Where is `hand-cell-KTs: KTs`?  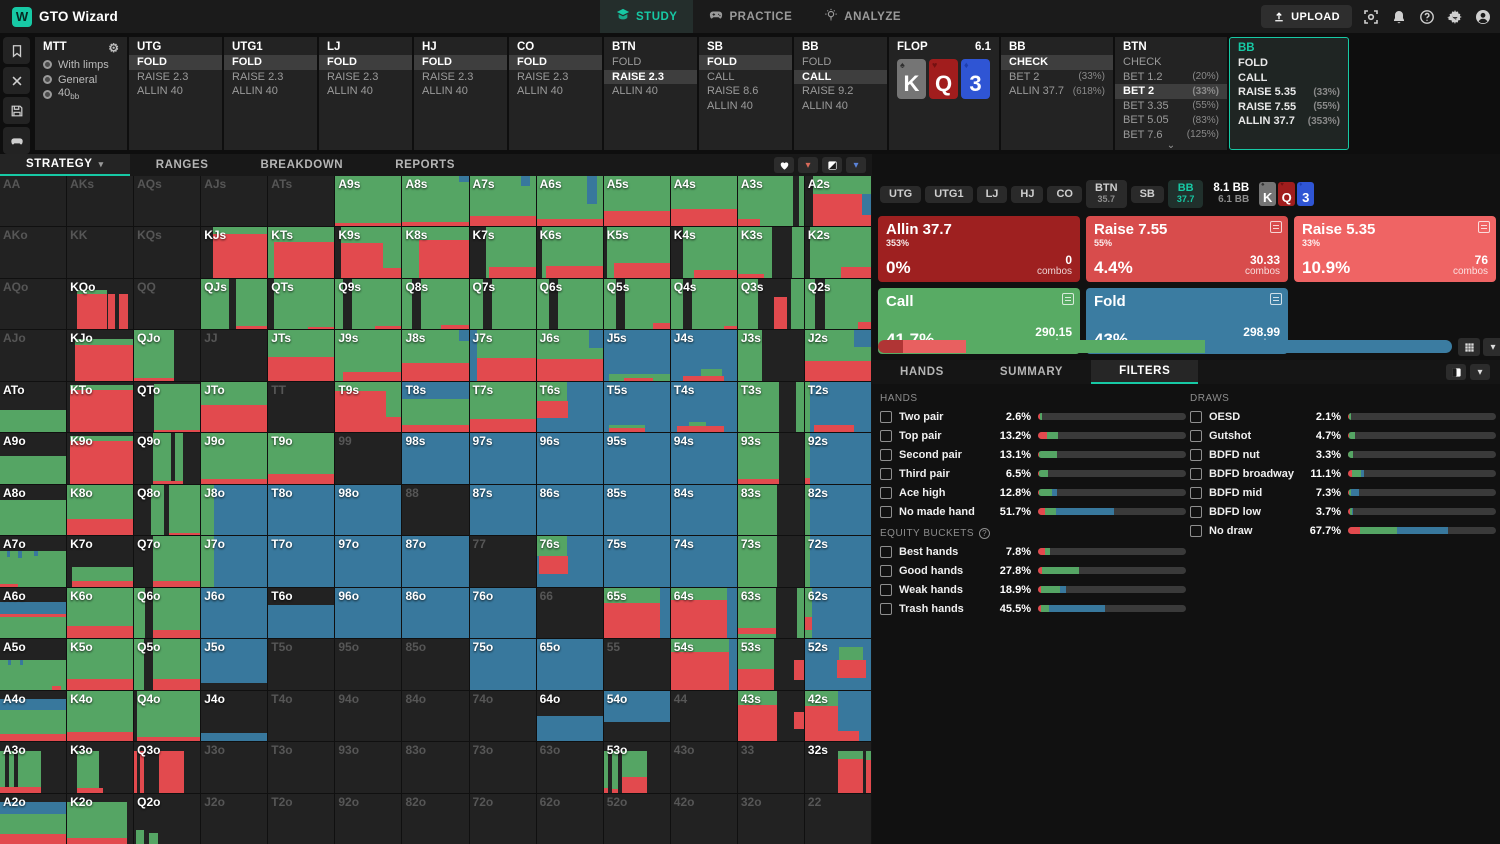
hand-cell-KTs: KTs is located at coordinates (301, 252).